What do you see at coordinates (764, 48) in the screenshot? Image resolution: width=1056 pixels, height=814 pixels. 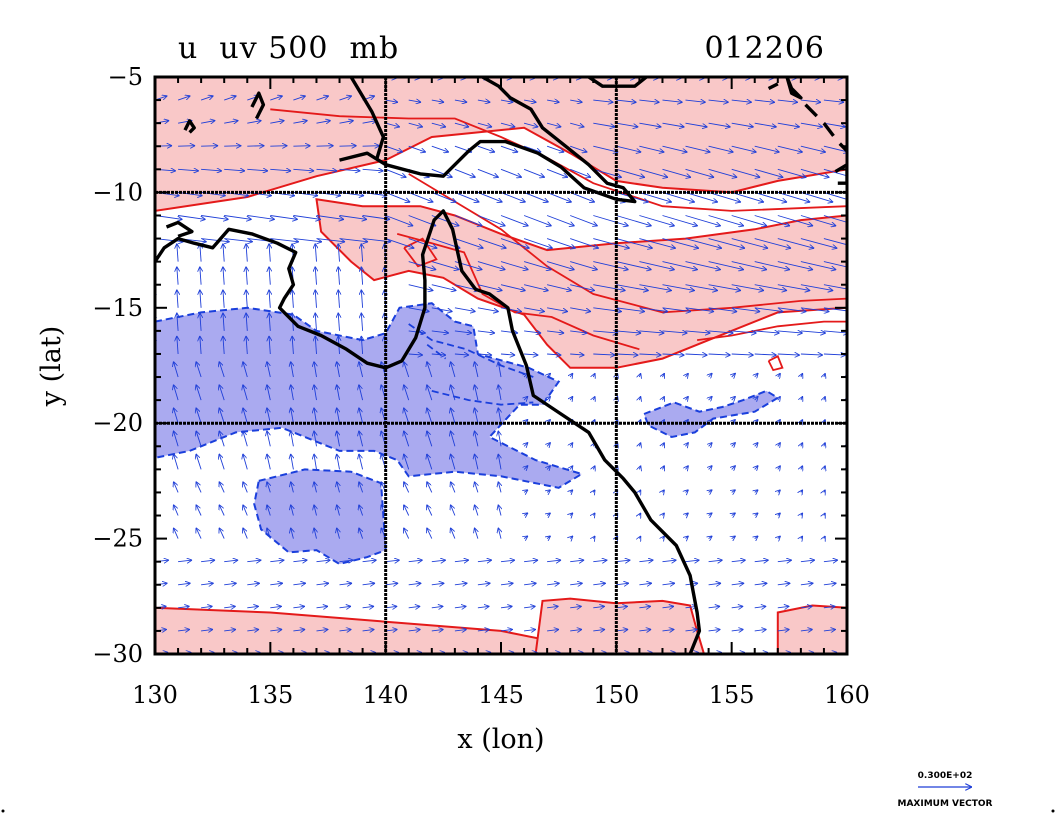 I see `chart-title-right: 012206` at bounding box center [764, 48].